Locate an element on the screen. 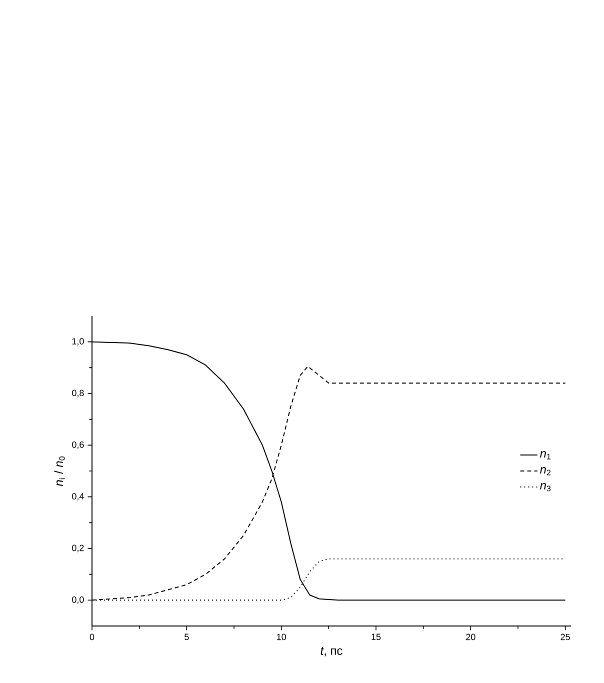  legend-label: n$_{2}$ is located at coordinates (545, 471).